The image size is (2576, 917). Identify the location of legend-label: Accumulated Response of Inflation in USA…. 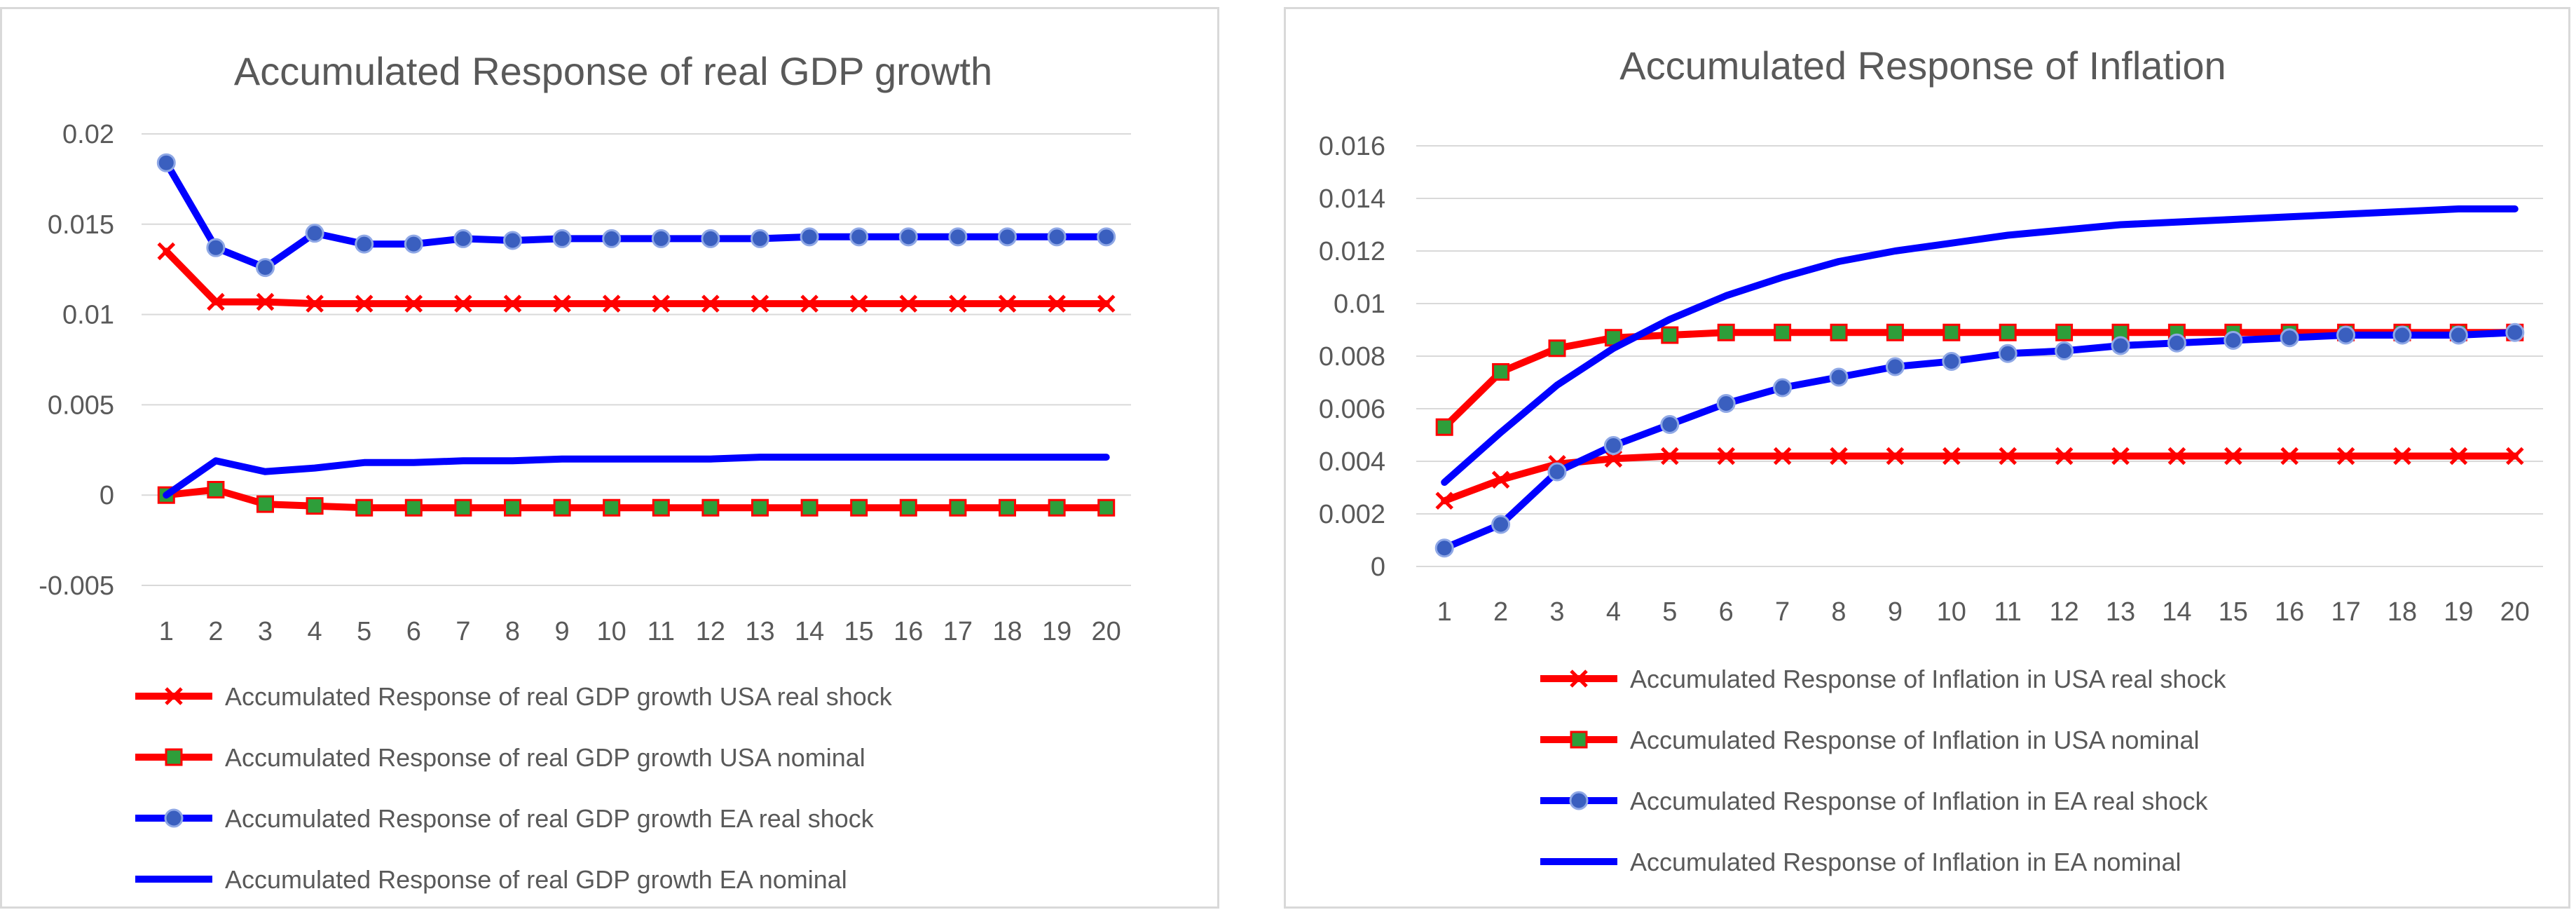
(1914, 740).